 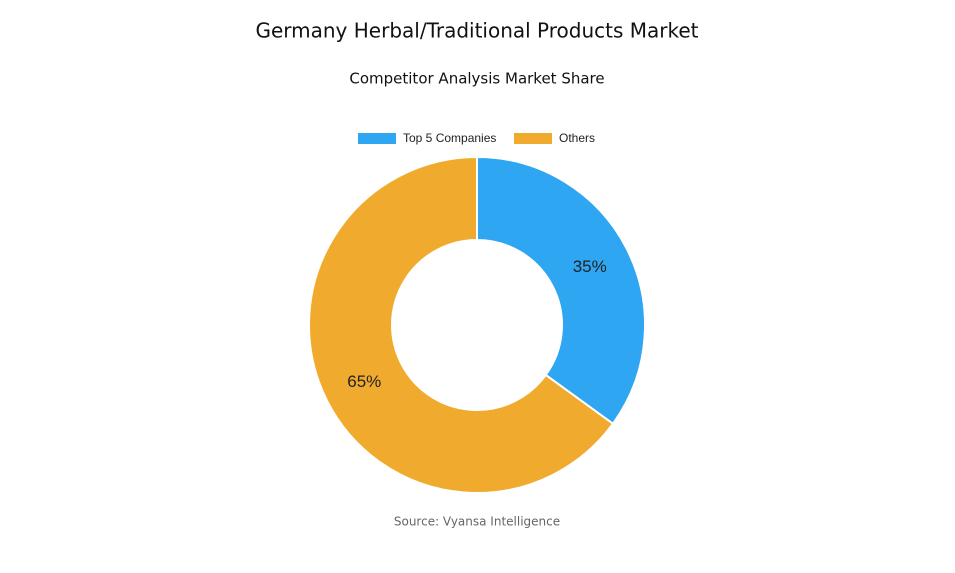 What do you see at coordinates (590, 266) in the screenshot?
I see `data-label: 35%` at bounding box center [590, 266].